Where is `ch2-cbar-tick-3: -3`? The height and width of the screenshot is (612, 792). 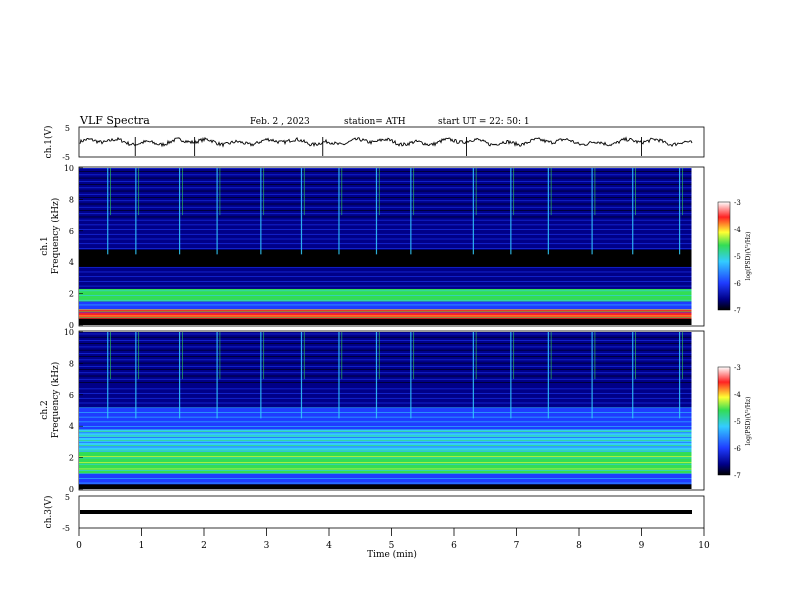 ch2-cbar-tick-3: -3 is located at coordinates (737, 368).